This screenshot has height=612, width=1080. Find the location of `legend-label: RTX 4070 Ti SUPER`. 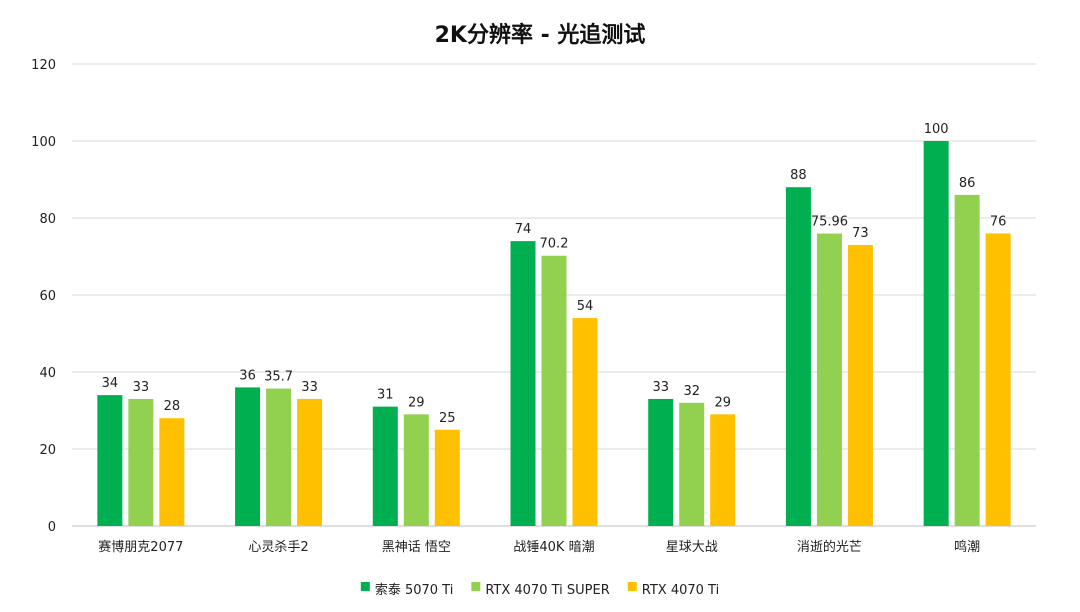

legend-label: RTX 4070 Ti SUPER is located at coordinates (547, 590).